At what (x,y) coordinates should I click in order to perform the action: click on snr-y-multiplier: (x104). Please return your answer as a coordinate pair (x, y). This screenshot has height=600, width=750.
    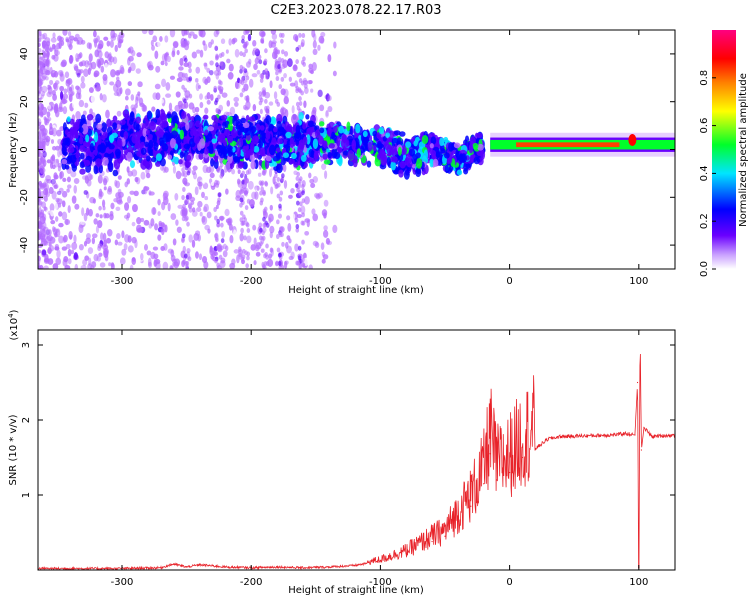
    Looking at the image, I should click on (13, 324).